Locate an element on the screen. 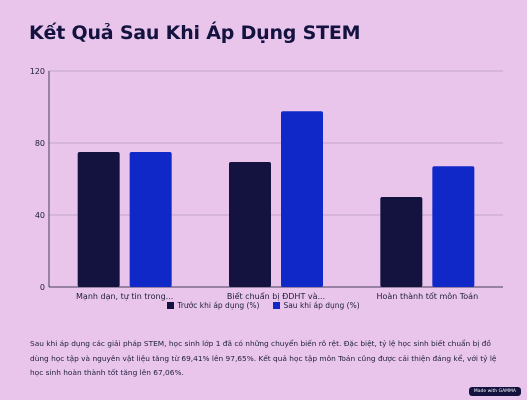 The image size is (527, 400). legend-item-after: Sau khi áp dụng (%) is located at coordinates (316, 305).